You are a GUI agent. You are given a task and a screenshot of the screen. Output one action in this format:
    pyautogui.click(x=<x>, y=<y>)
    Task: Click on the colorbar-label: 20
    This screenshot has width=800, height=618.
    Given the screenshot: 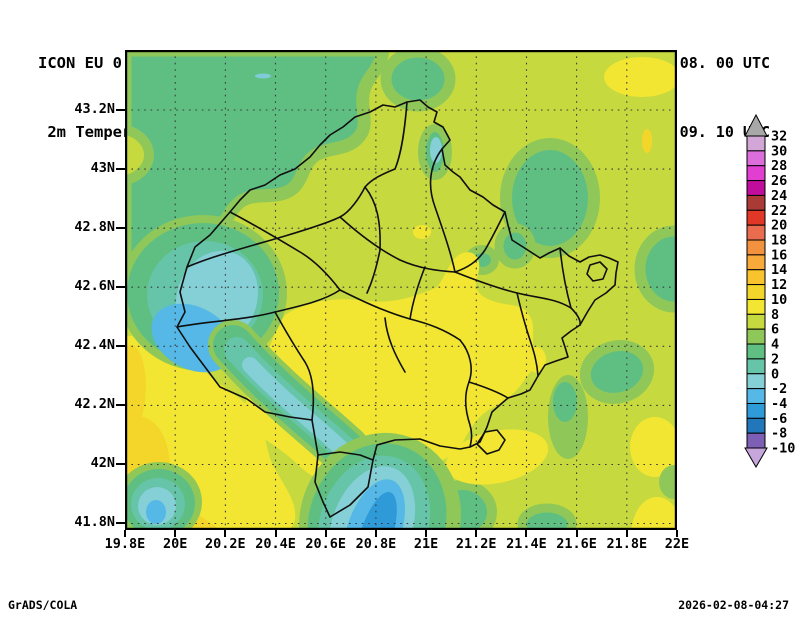 What is the action you would take?
    pyautogui.click(x=779, y=226)
    